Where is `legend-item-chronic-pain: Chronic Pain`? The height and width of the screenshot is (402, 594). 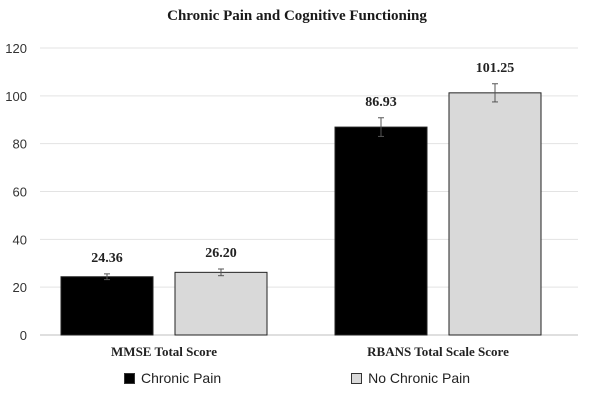
legend-item-chronic-pain: Chronic Pain is located at coordinates (172, 378).